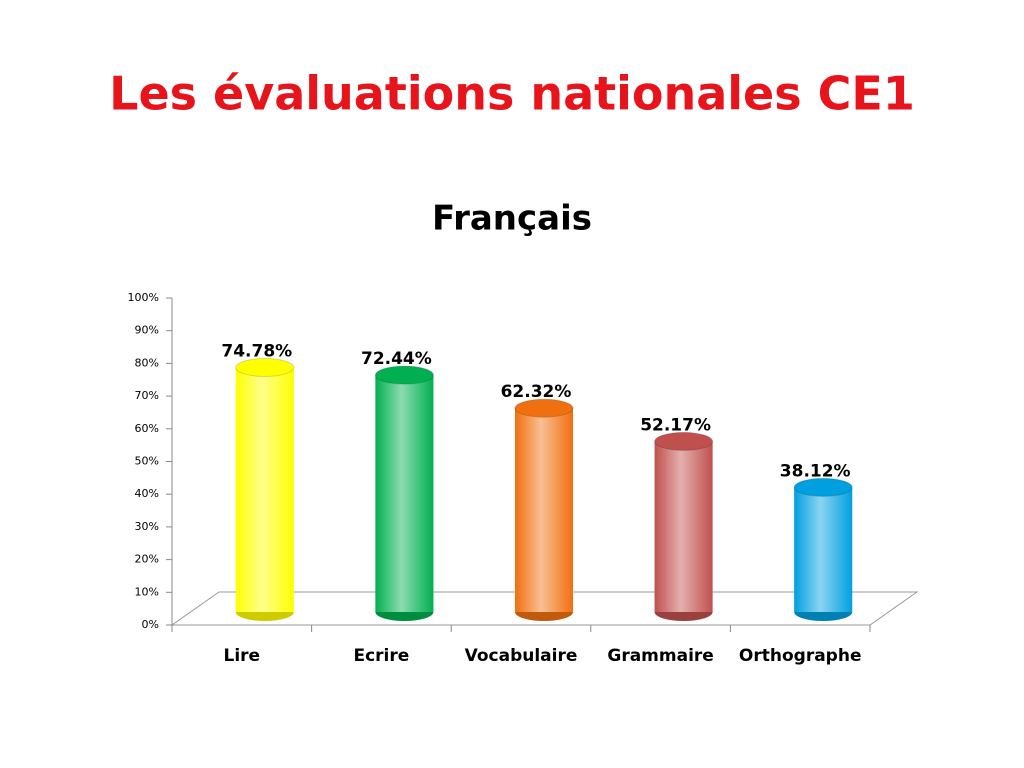 The height and width of the screenshot is (768, 1024). I want to click on y-tick-label: 80%, so click(147, 362).